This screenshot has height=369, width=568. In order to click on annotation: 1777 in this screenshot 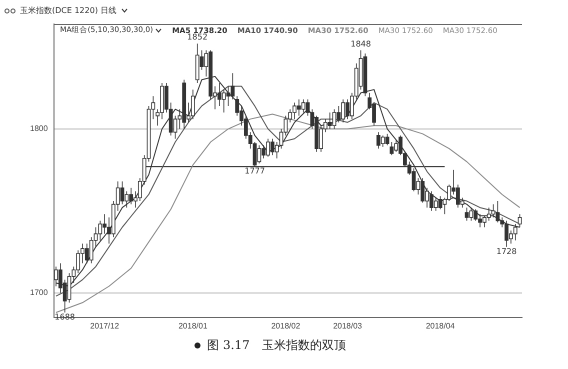, I will do `click(254, 171)`.